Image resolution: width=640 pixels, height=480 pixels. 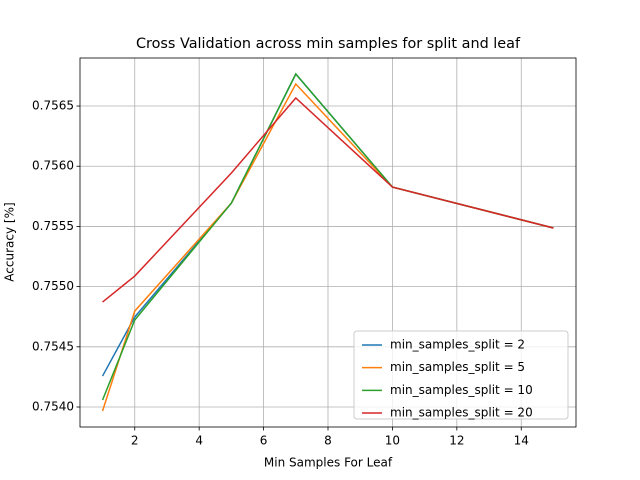 I want to click on x-axis-label: Min Samples For Leaf, so click(x=328, y=463).